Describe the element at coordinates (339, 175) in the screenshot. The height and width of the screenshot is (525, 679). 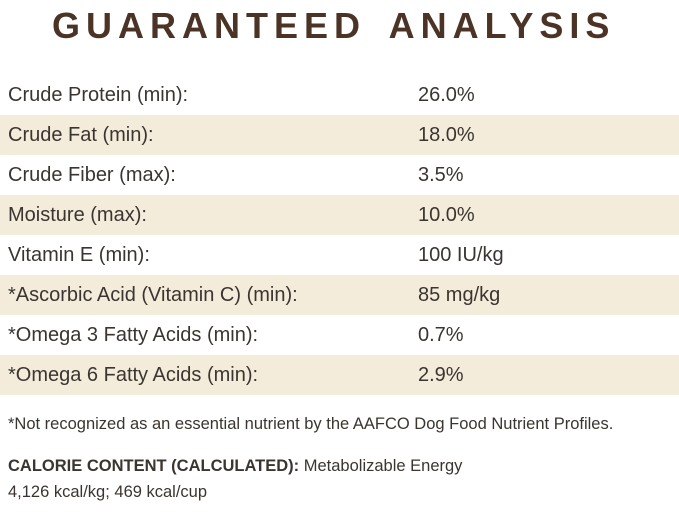
I see `analysis-row-crude-fiber: Crude Fiber (max): 3.5%` at that location.